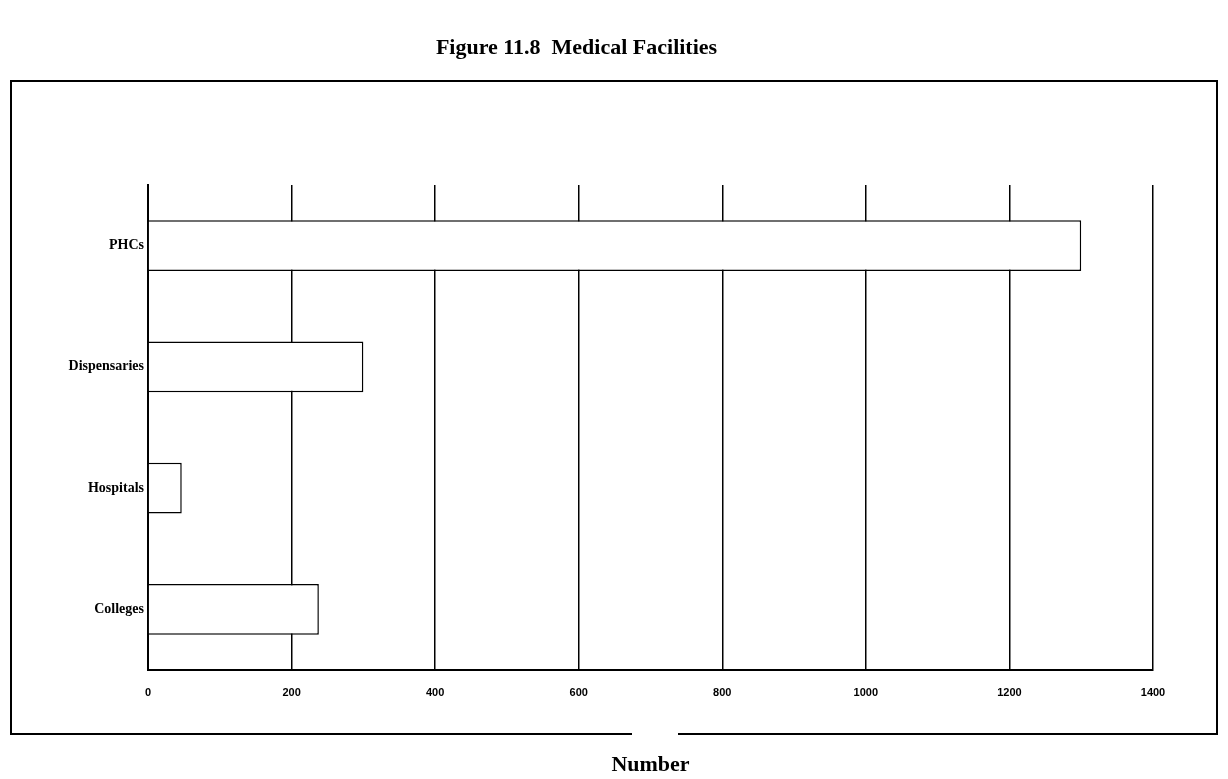 This screenshot has width=1228, height=779. Describe the element at coordinates (578, 691) in the screenshot. I see `x-tick-label: 600` at that location.